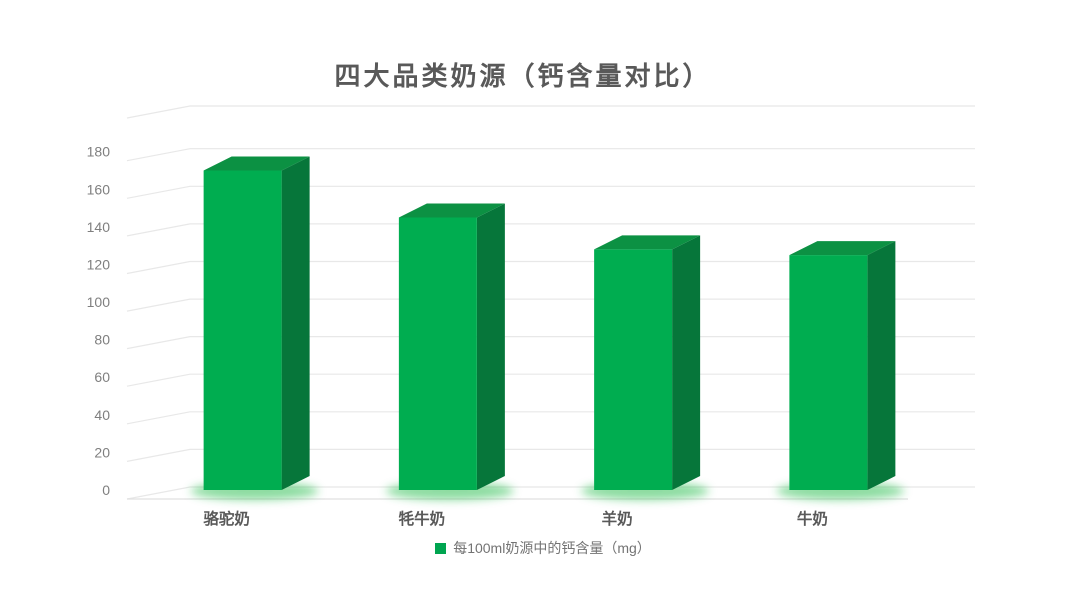  What do you see at coordinates (812, 518) in the screenshot?
I see `x-axis-category-label: 牛奶` at bounding box center [812, 518].